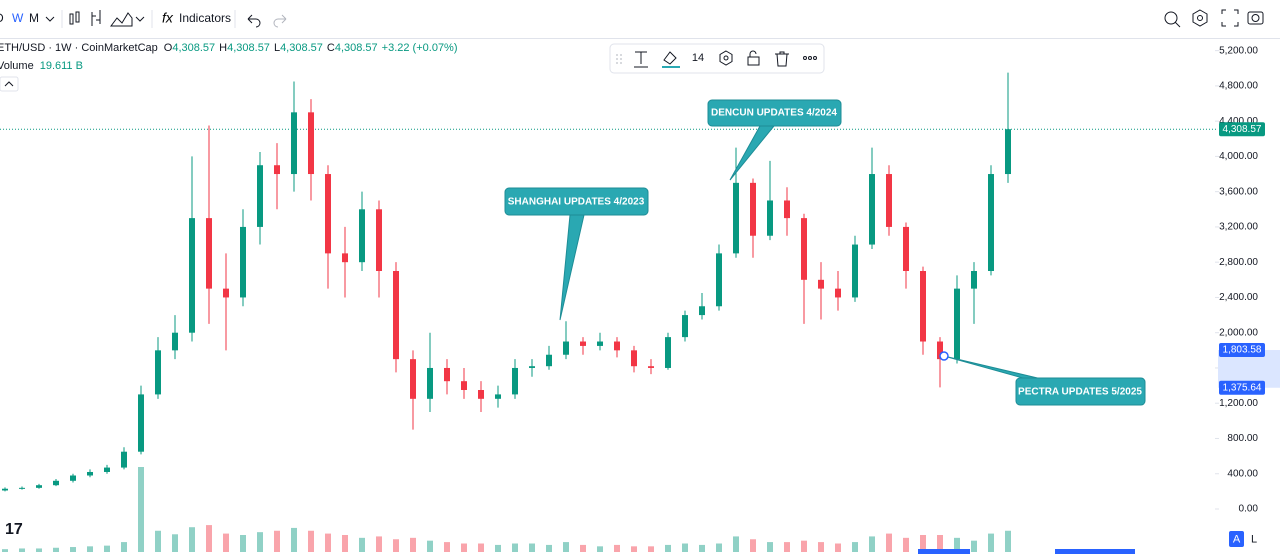 The image size is (1280, 559). I want to click on collapse-button, so click(9, 84).